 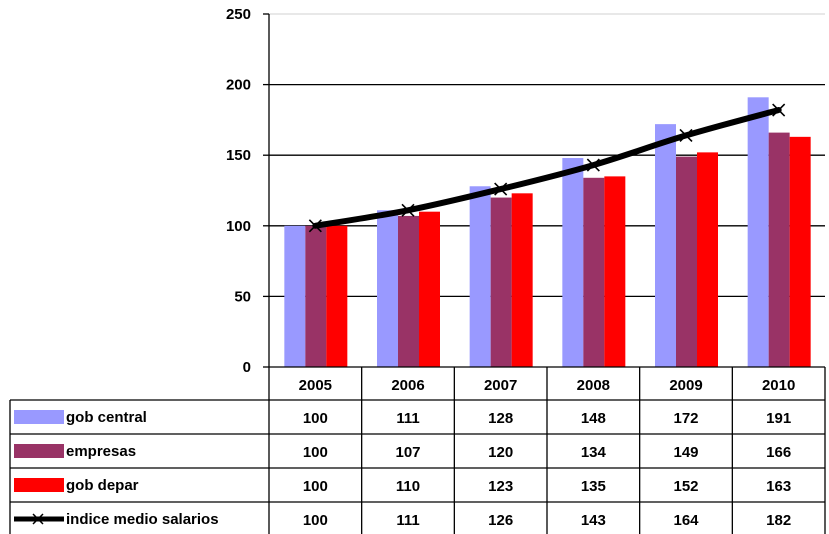 What do you see at coordinates (315, 385) in the screenshot?
I see `category-label-2005: 2005` at bounding box center [315, 385].